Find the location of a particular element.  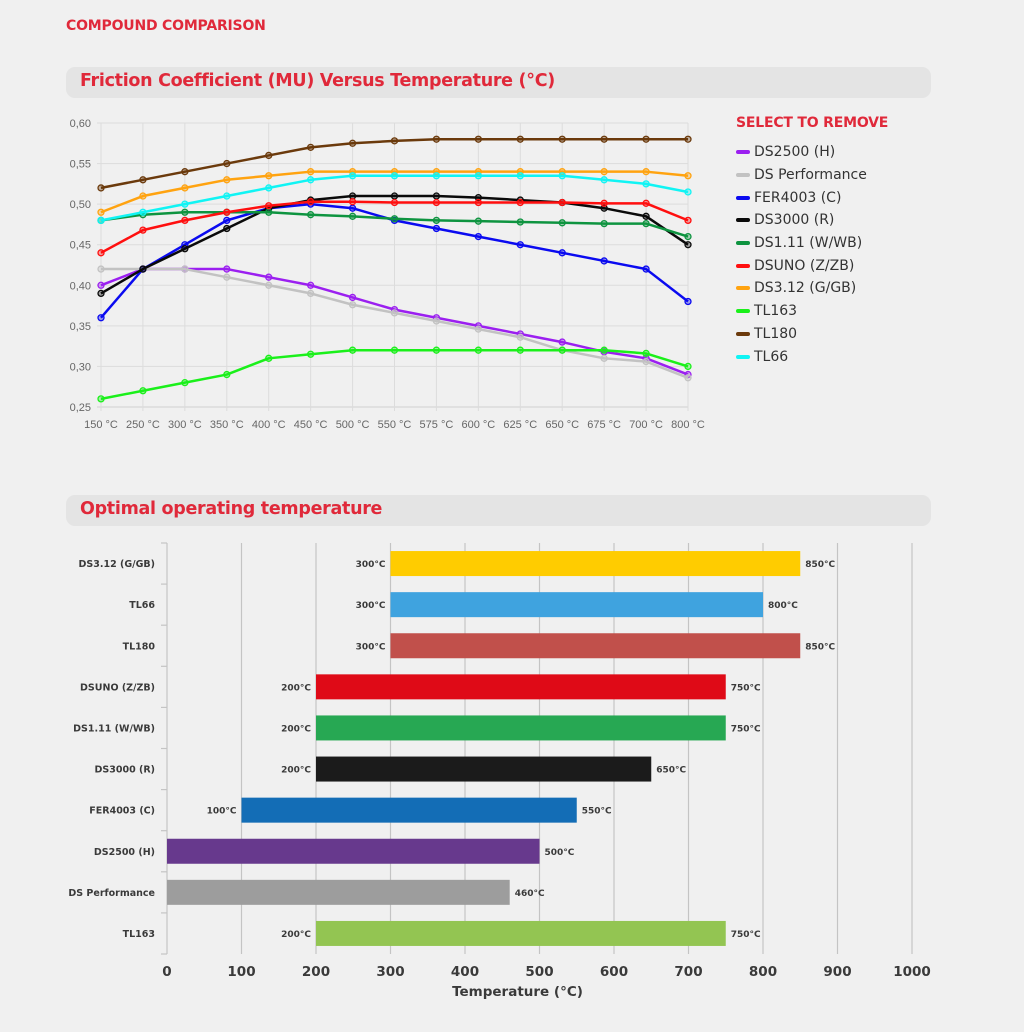

x-axis-title: Temperature (°C) is located at coordinates (517, 992).